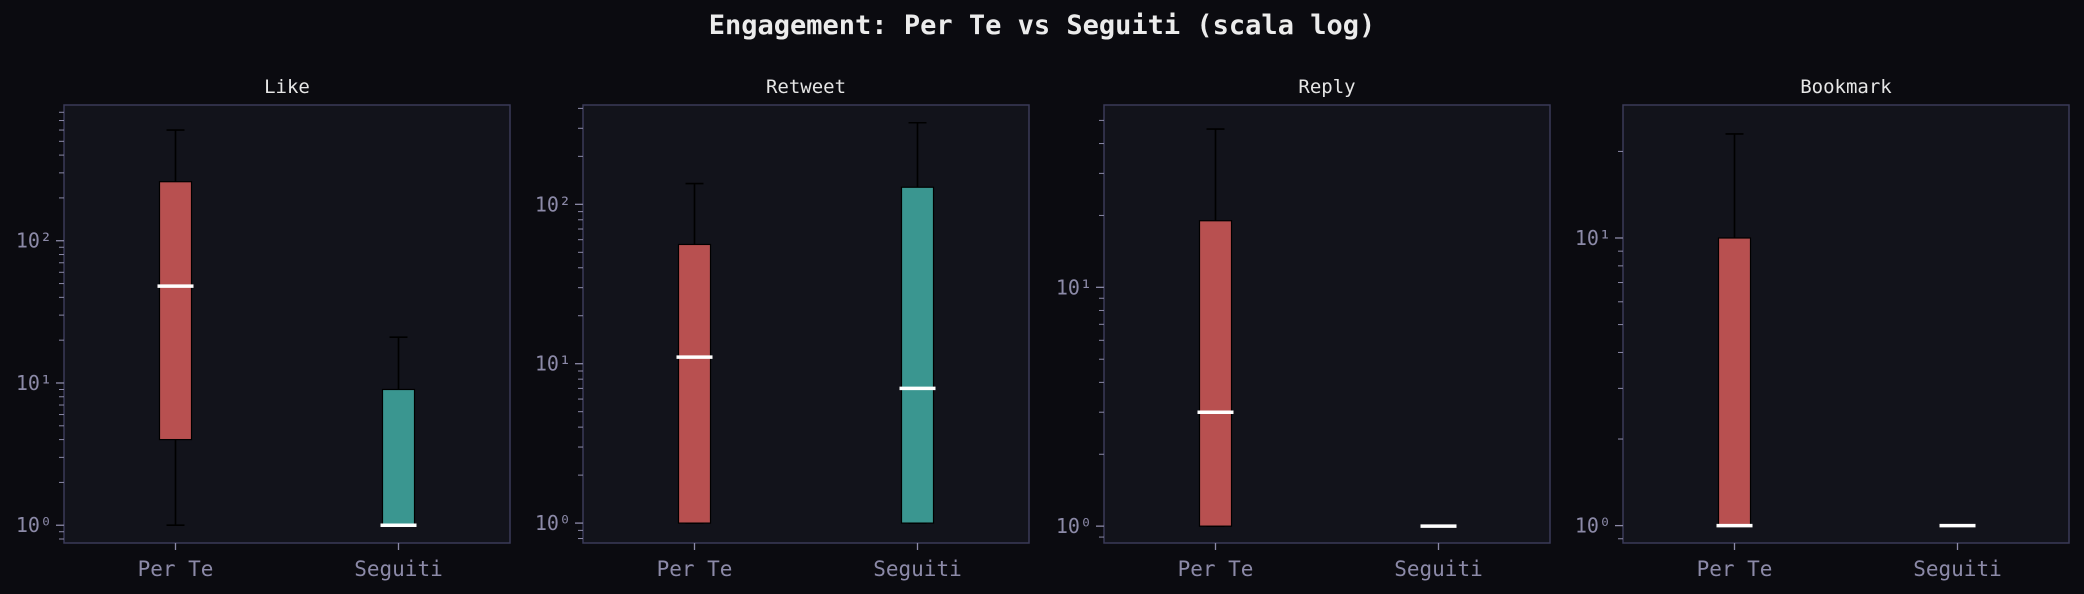  I want to click on subplot-title: Reply, so click(1326, 87).